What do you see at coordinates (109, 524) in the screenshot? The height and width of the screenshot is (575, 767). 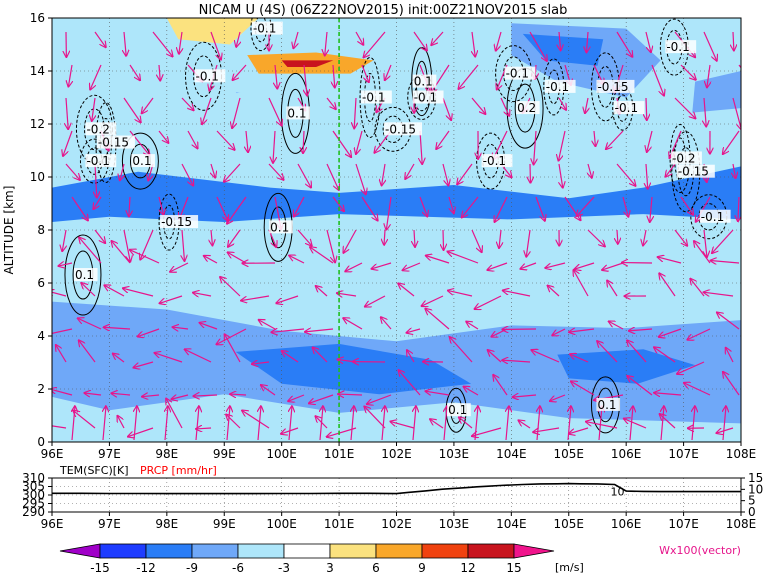 I see `surface-x-tick-label: 97E` at bounding box center [109, 524].